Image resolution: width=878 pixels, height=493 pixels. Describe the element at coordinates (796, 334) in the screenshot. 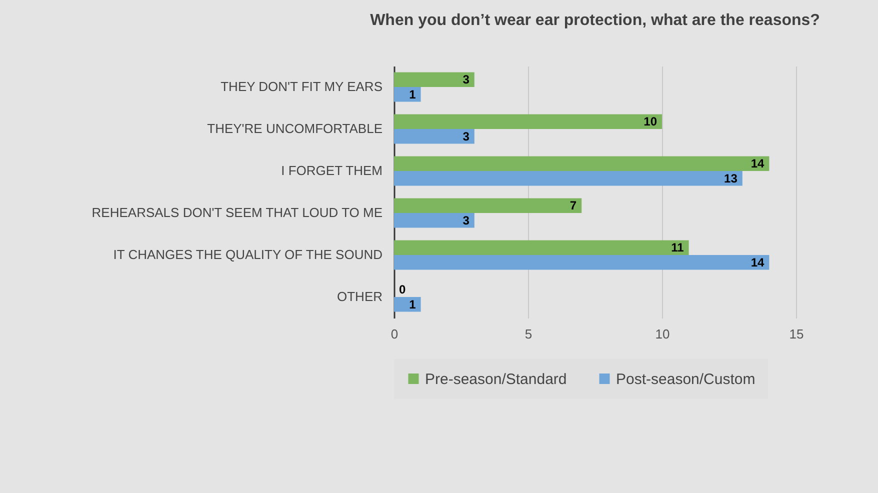

I see `x-tick-label: 15` at that location.